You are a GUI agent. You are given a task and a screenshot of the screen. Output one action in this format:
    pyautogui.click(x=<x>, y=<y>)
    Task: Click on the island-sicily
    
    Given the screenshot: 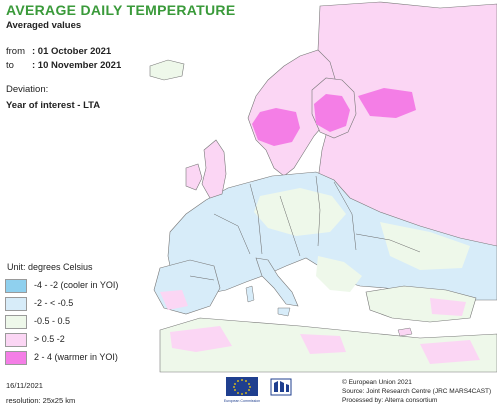 What is the action you would take?
    pyautogui.click(x=284, y=312)
    